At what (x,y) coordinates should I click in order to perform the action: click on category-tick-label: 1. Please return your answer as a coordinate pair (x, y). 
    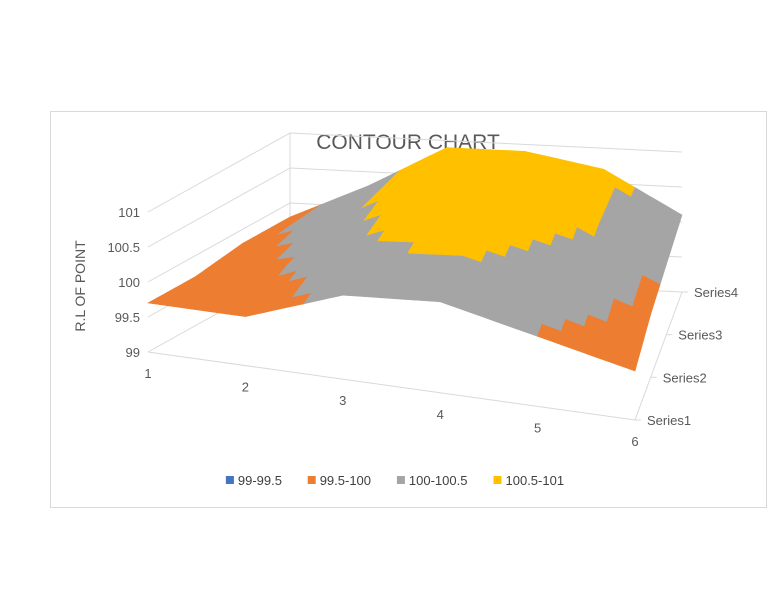
    Looking at the image, I should click on (147, 373).